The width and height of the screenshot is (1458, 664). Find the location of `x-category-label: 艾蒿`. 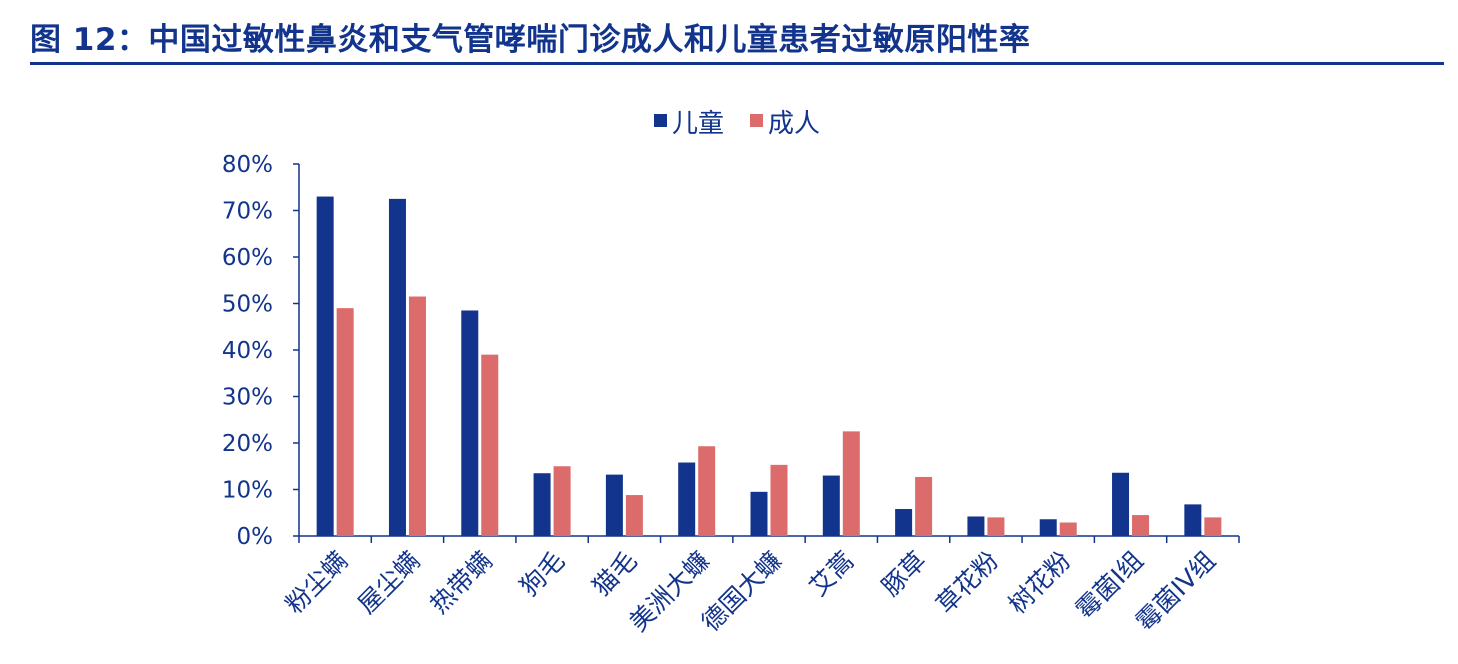

x-category-label: 艾蒿 is located at coordinates (832, 574).